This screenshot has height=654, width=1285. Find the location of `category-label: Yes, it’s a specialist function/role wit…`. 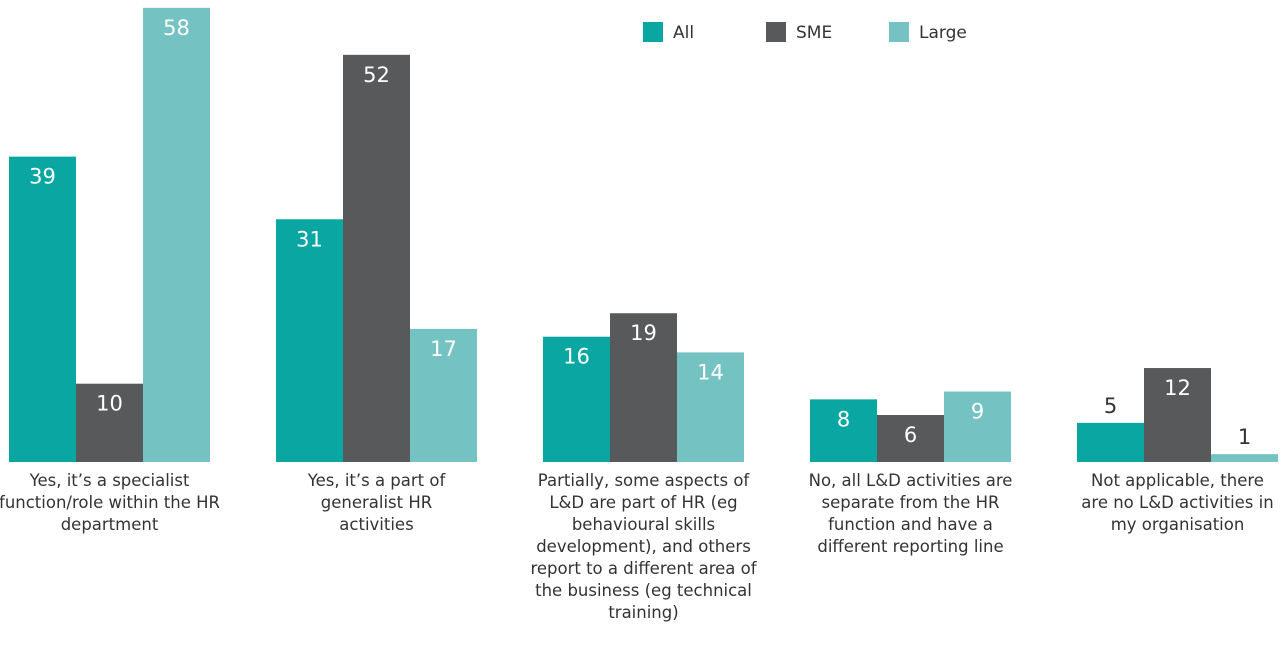

category-label: Yes, it’s a specialist function/role wit… is located at coordinates (110, 502).